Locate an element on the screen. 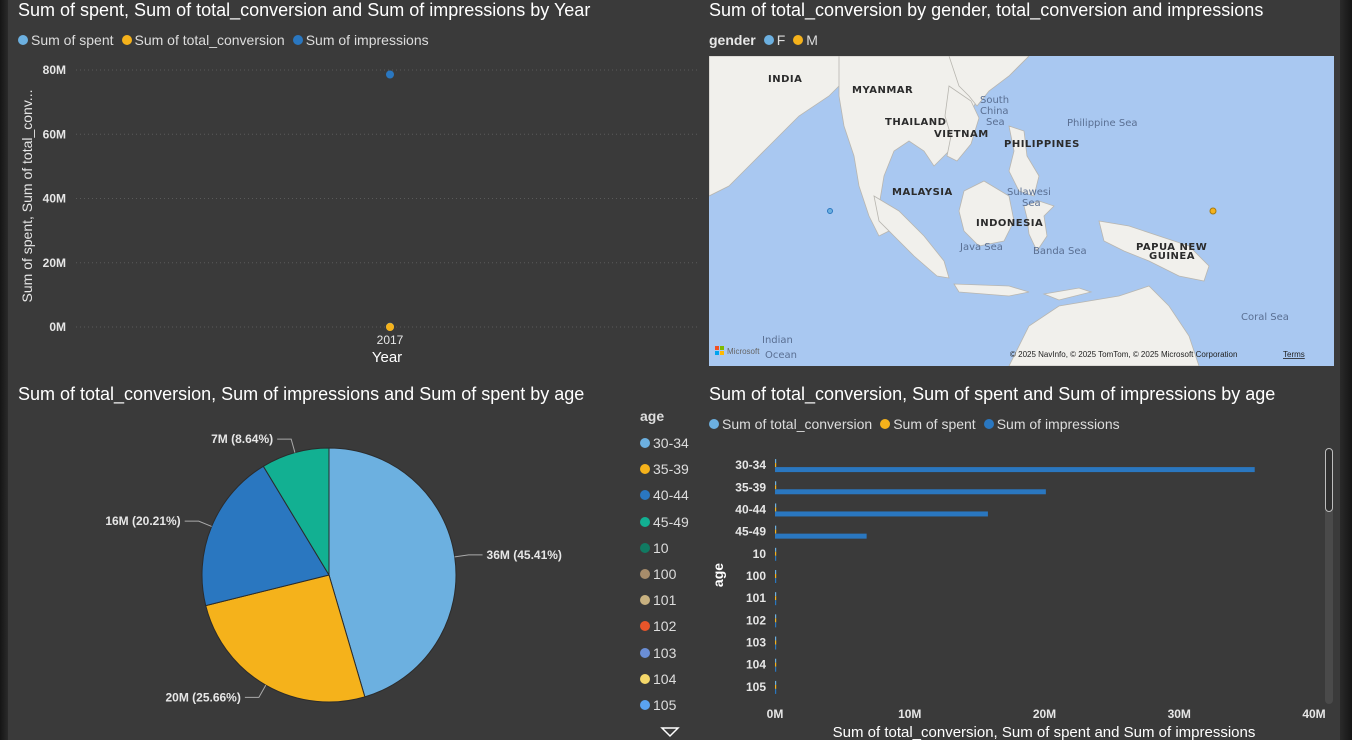  legend-item: 40-44 is located at coordinates (664, 495).